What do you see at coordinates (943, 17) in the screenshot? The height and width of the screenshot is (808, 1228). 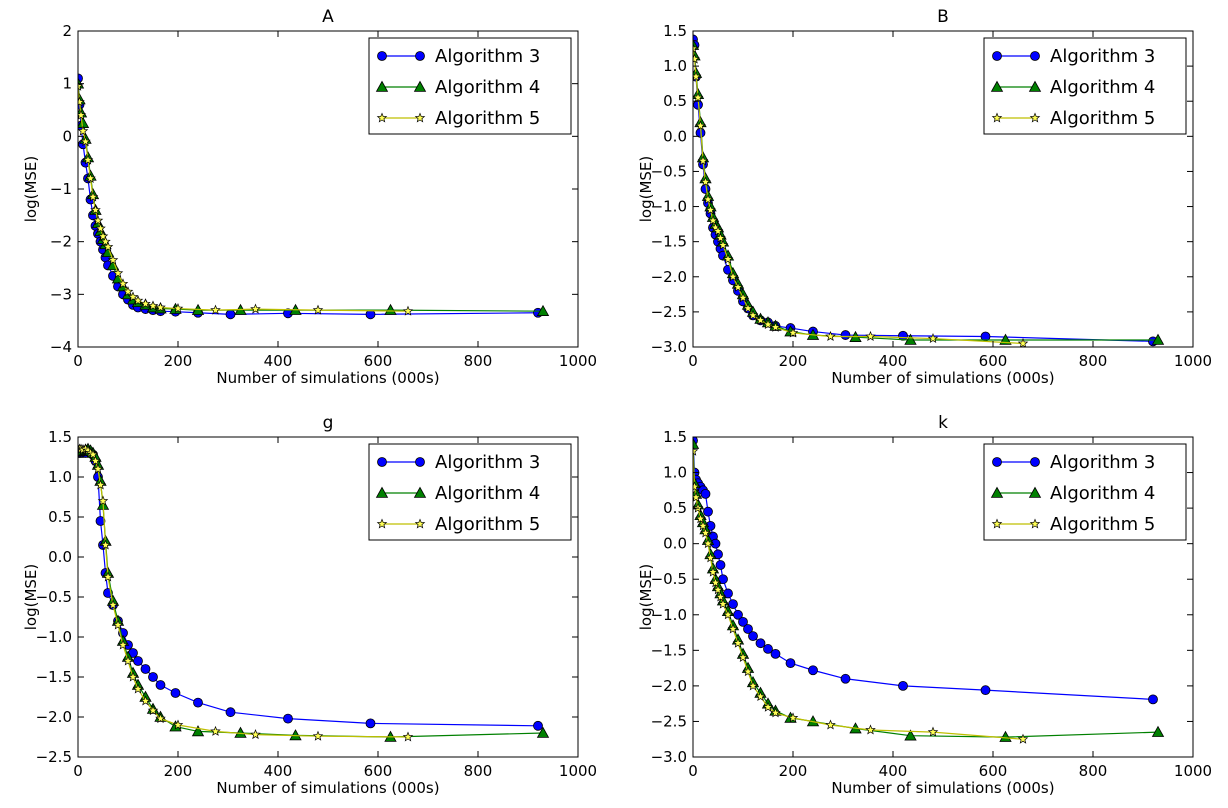 I see `chart-title: B` at bounding box center [943, 17].